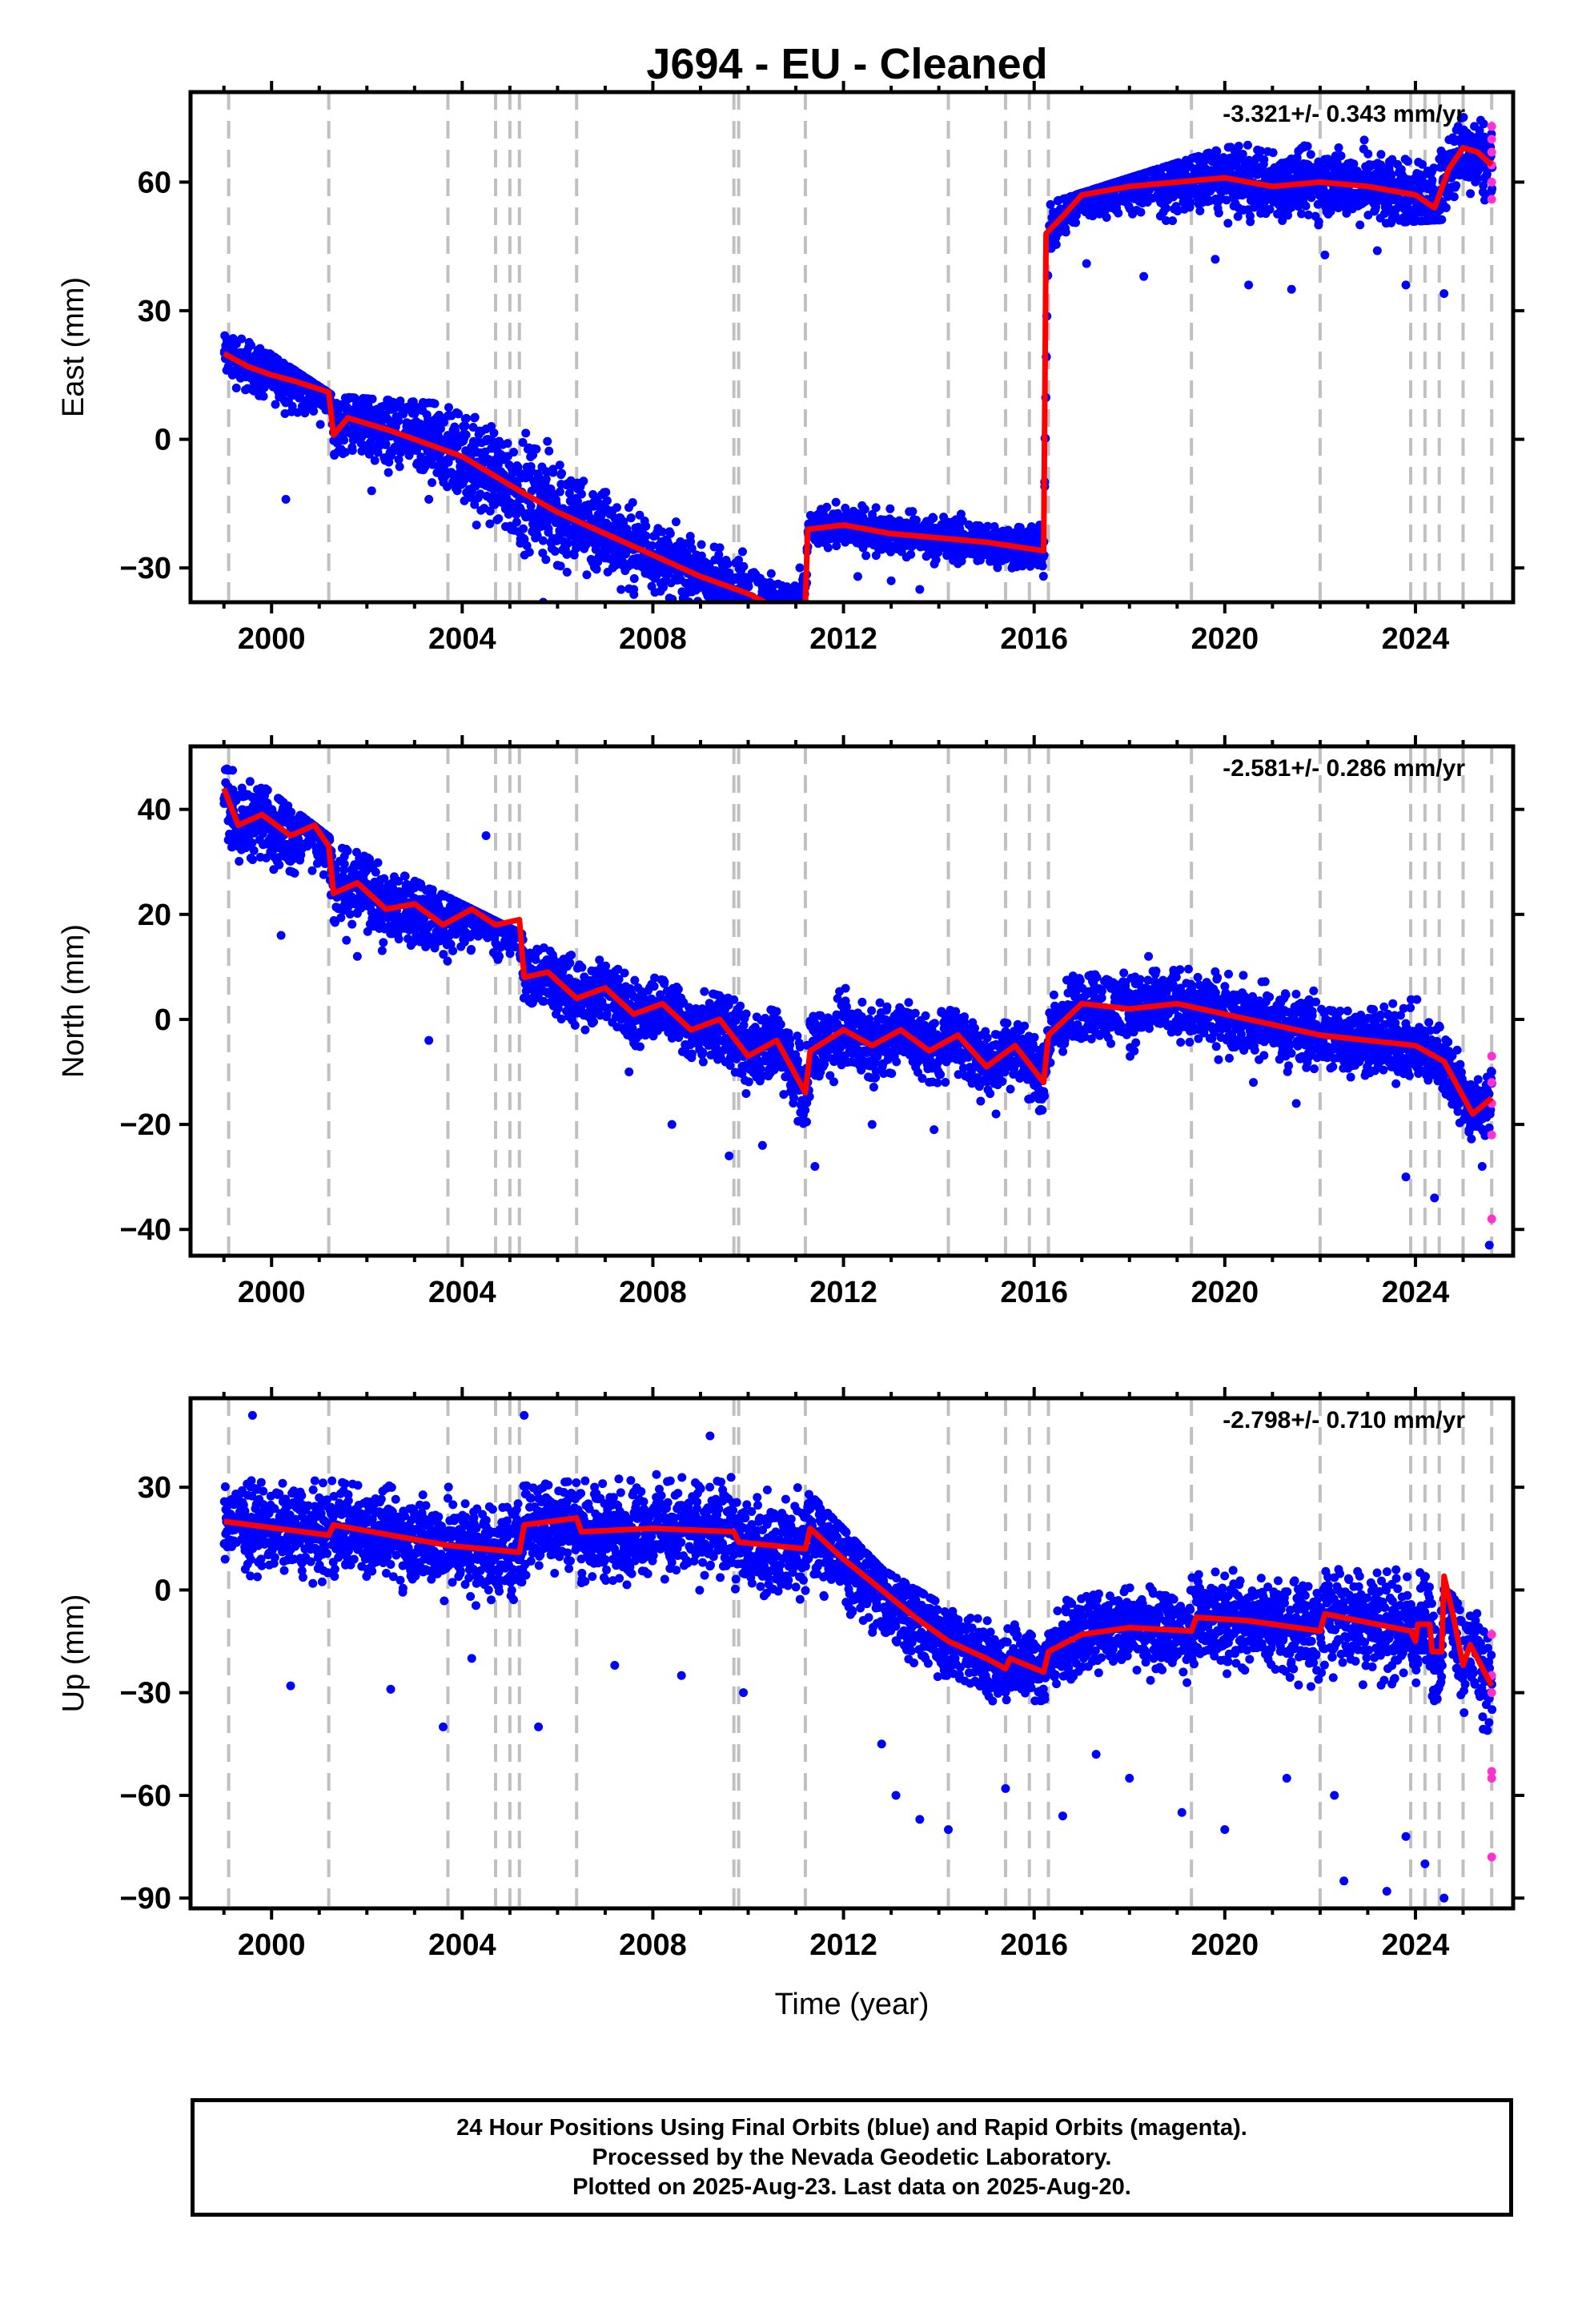 This screenshot has height=2324, width=1582. Describe the element at coordinates (1416, 639) in the screenshot. I see `x-tick-label: 2024` at that location.